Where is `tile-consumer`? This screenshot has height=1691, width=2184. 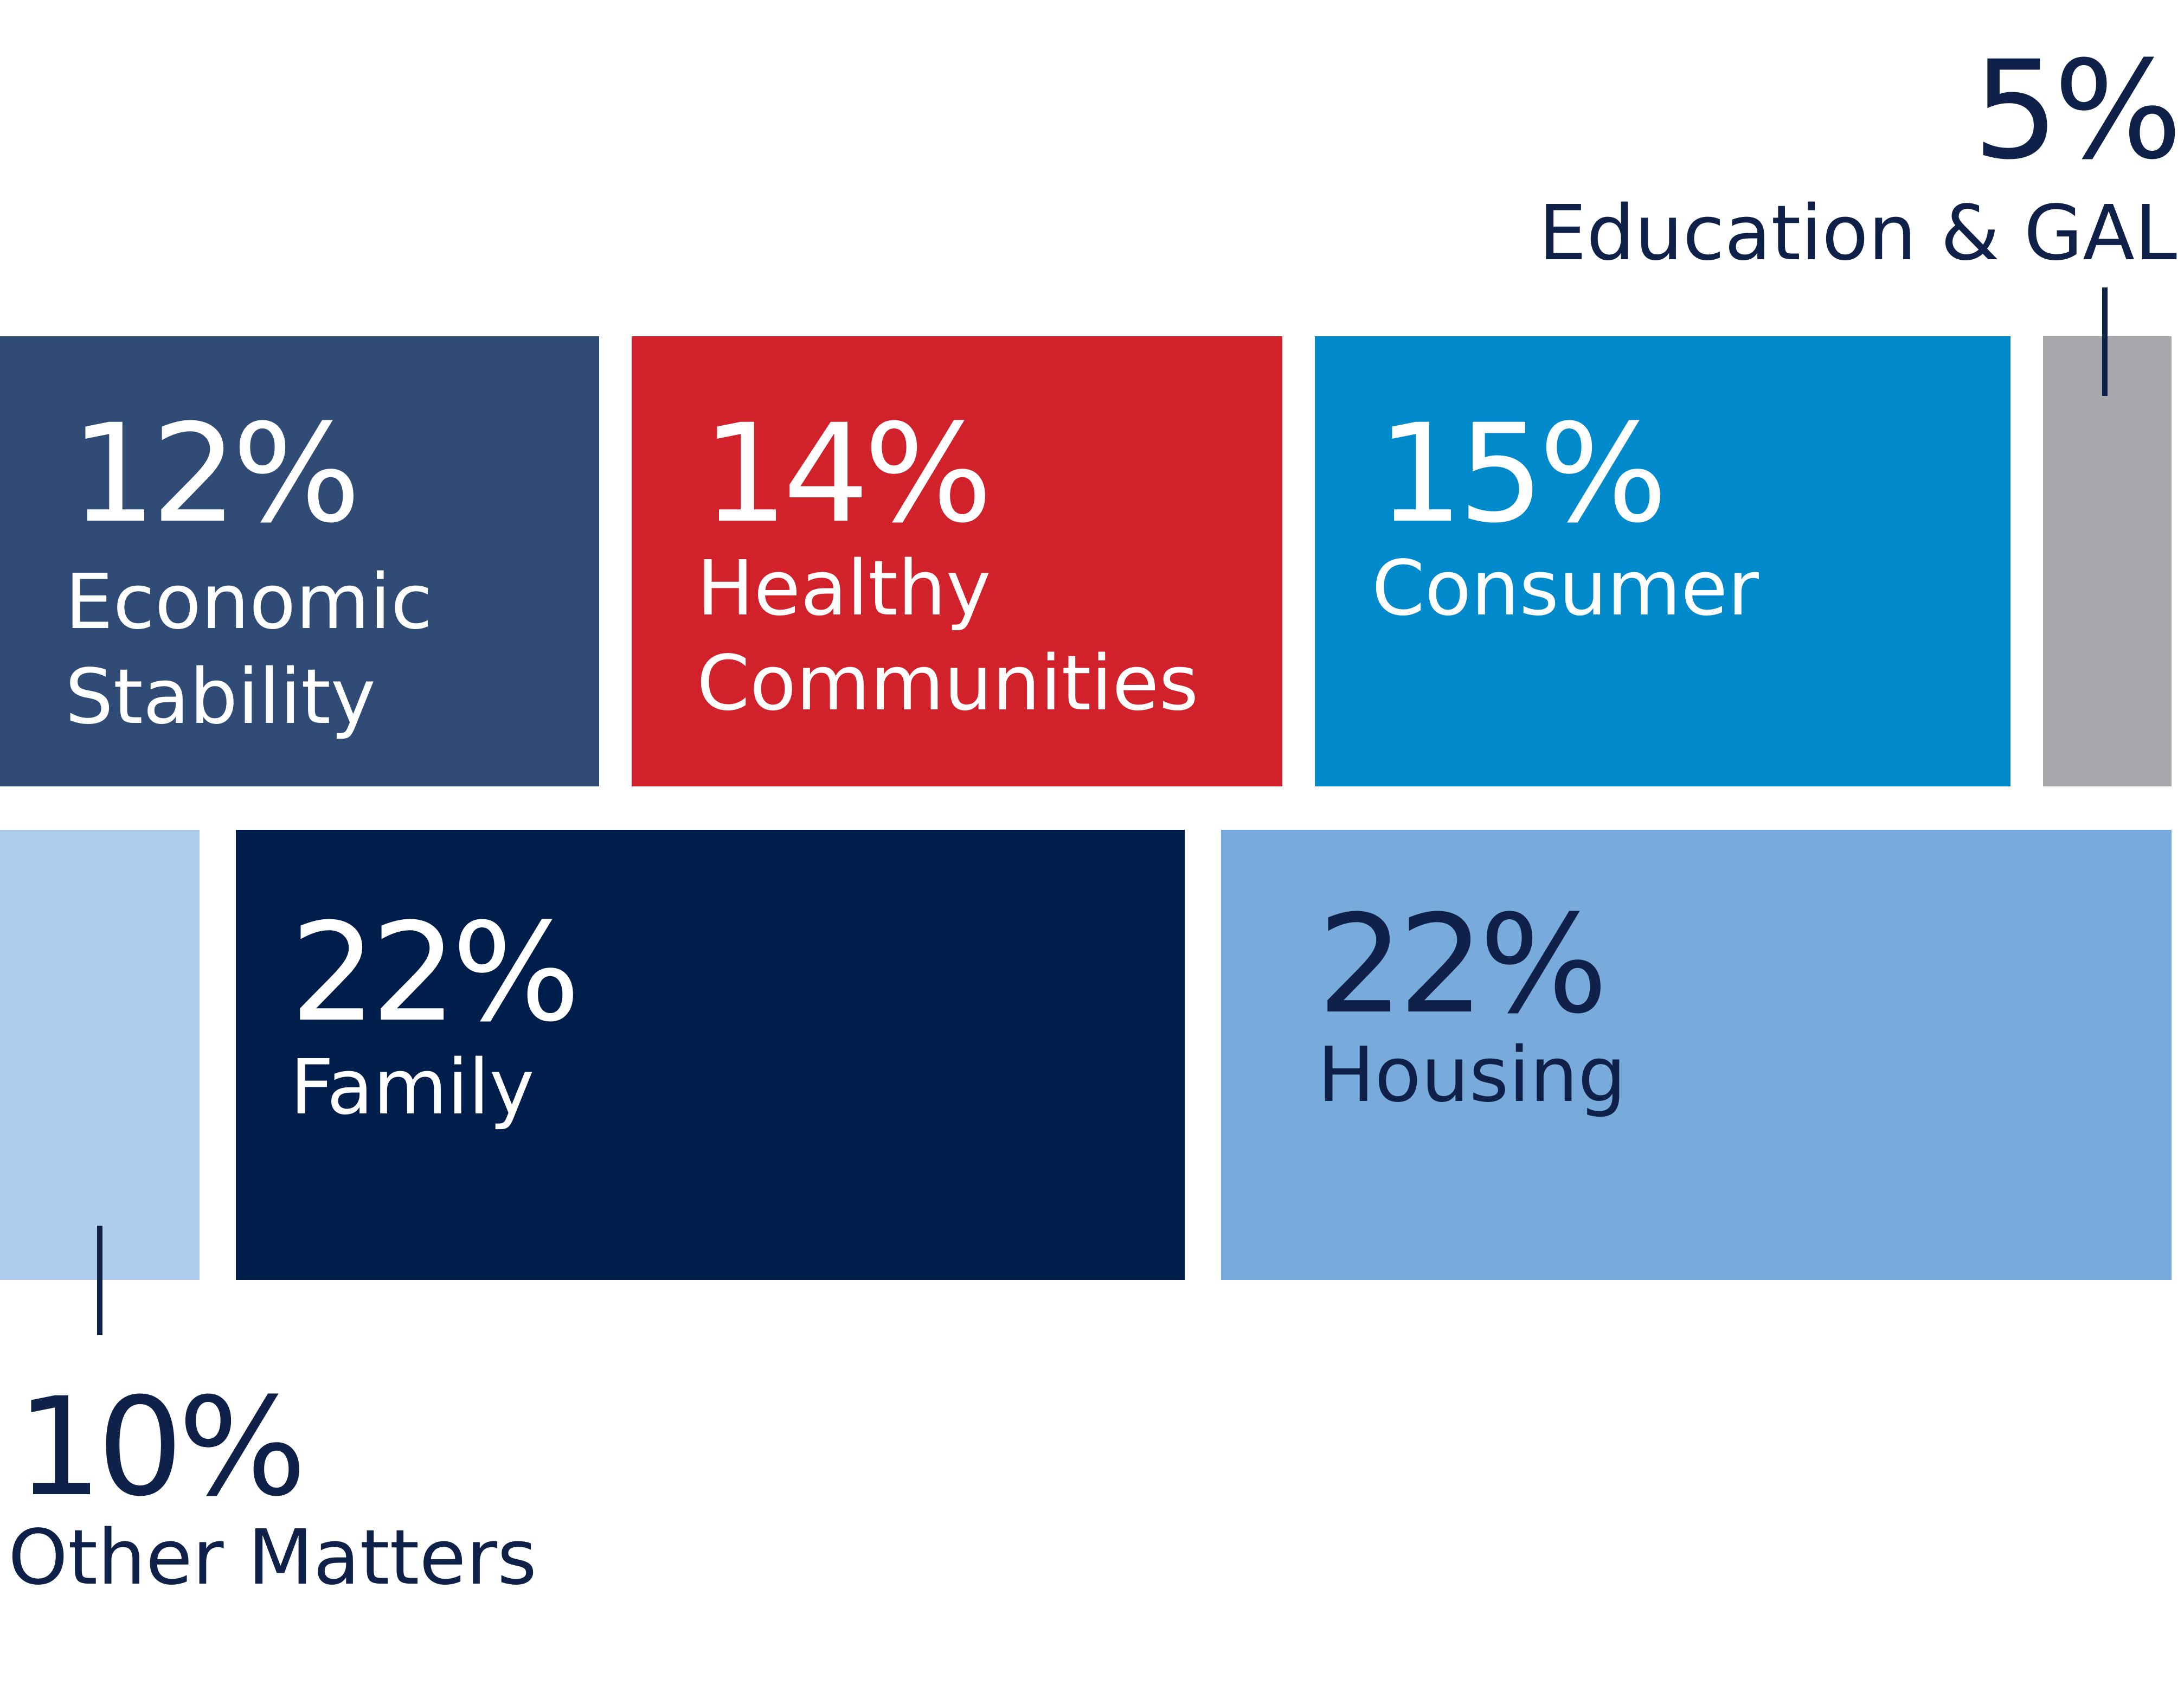 tile-consumer is located at coordinates (1663, 561).